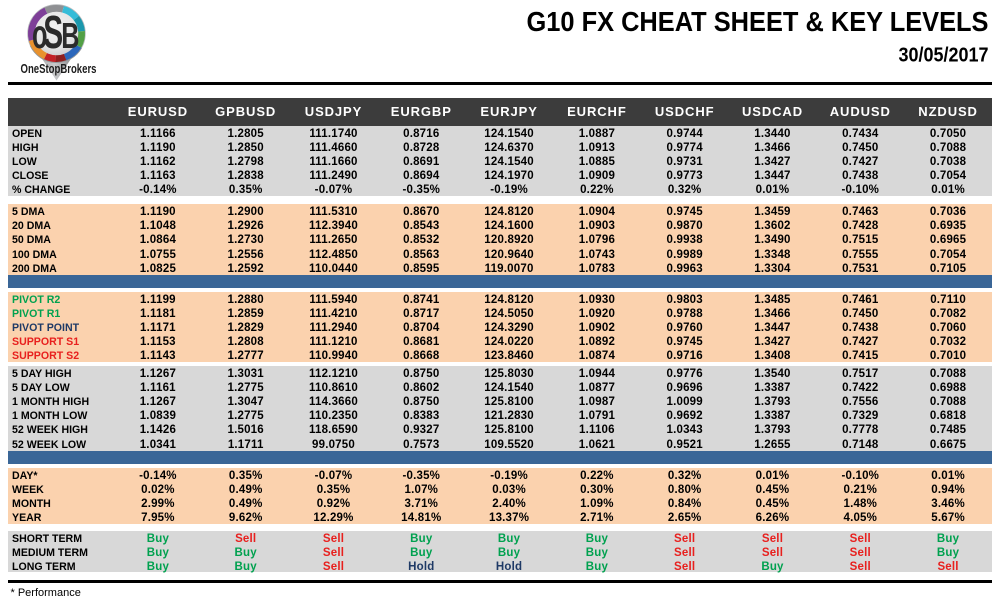 This screenshot has height=603, width=1001. What do you see at coordinates (758, 21) in the screenshot?
I see `svg-text:G10 FX CHEAT SHEET & KEY LEVEL: G10 FX CHEAT SHEET & KEY LEVELS` at bounding box center [758, 21].